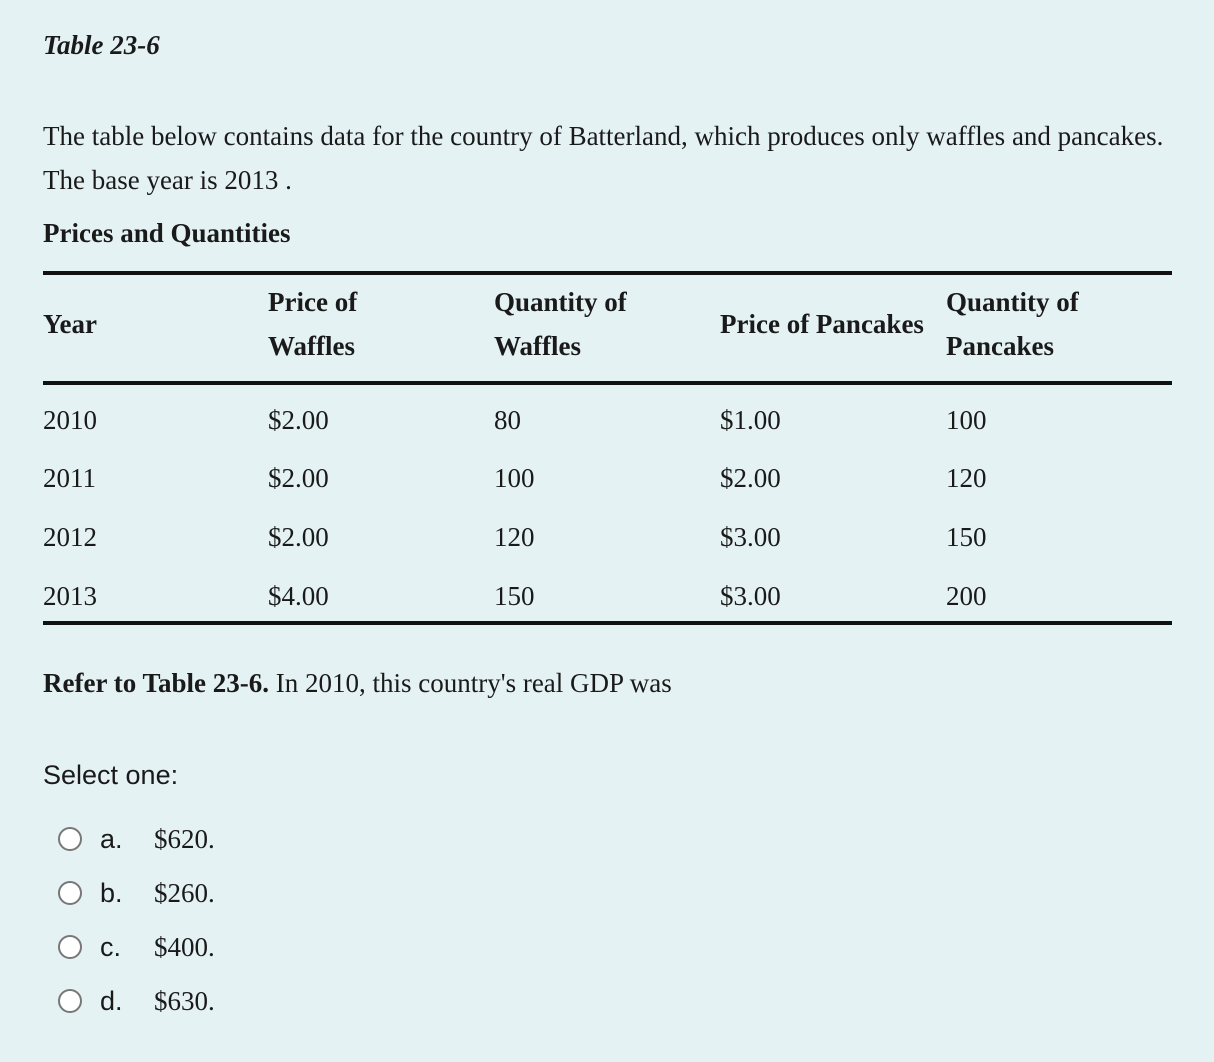  Describe the element at coordinates (607, 596) in the screenshot. I see `table-row: 2013 $4.00 150 $3.00 200` at that location.